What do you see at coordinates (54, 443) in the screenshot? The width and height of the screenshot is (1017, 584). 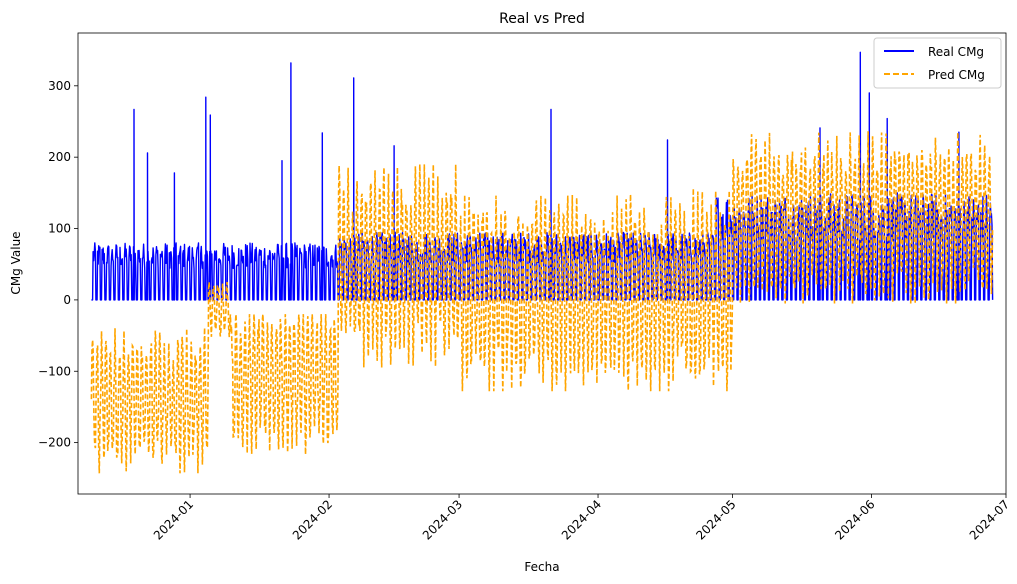 I see `y-tick-label: −200` at bounding box center [54, 443].